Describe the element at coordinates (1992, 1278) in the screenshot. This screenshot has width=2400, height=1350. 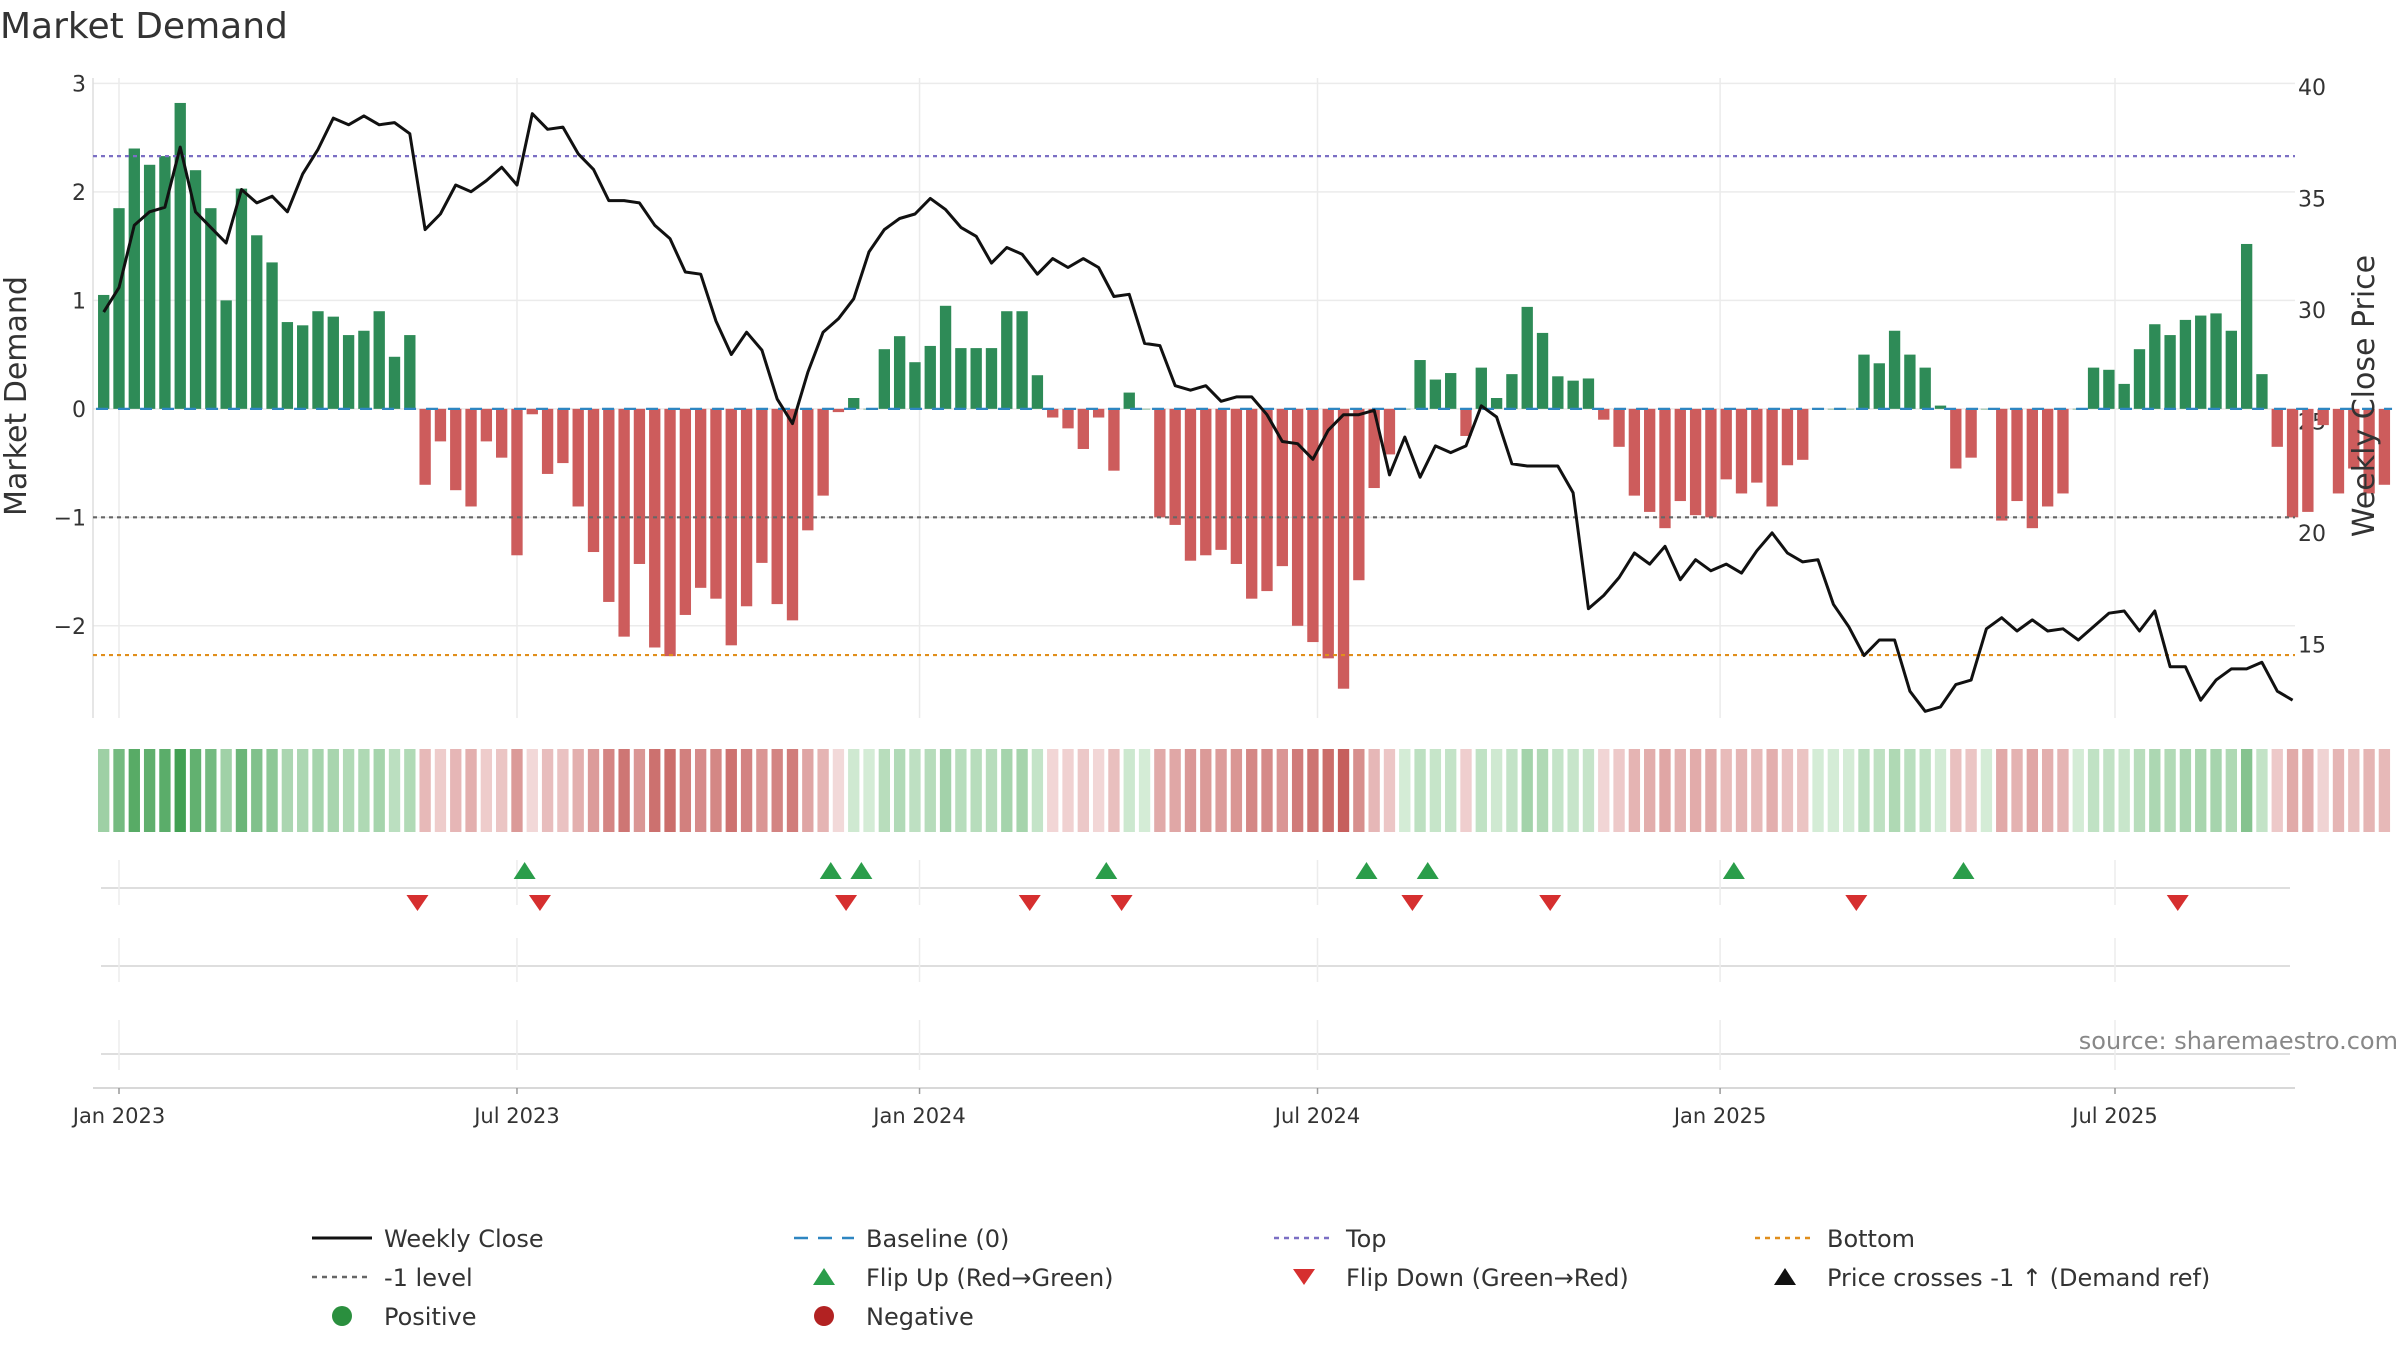
I see `legend-item: Price crosses -1 ↑ (Demand ref)` at that location.